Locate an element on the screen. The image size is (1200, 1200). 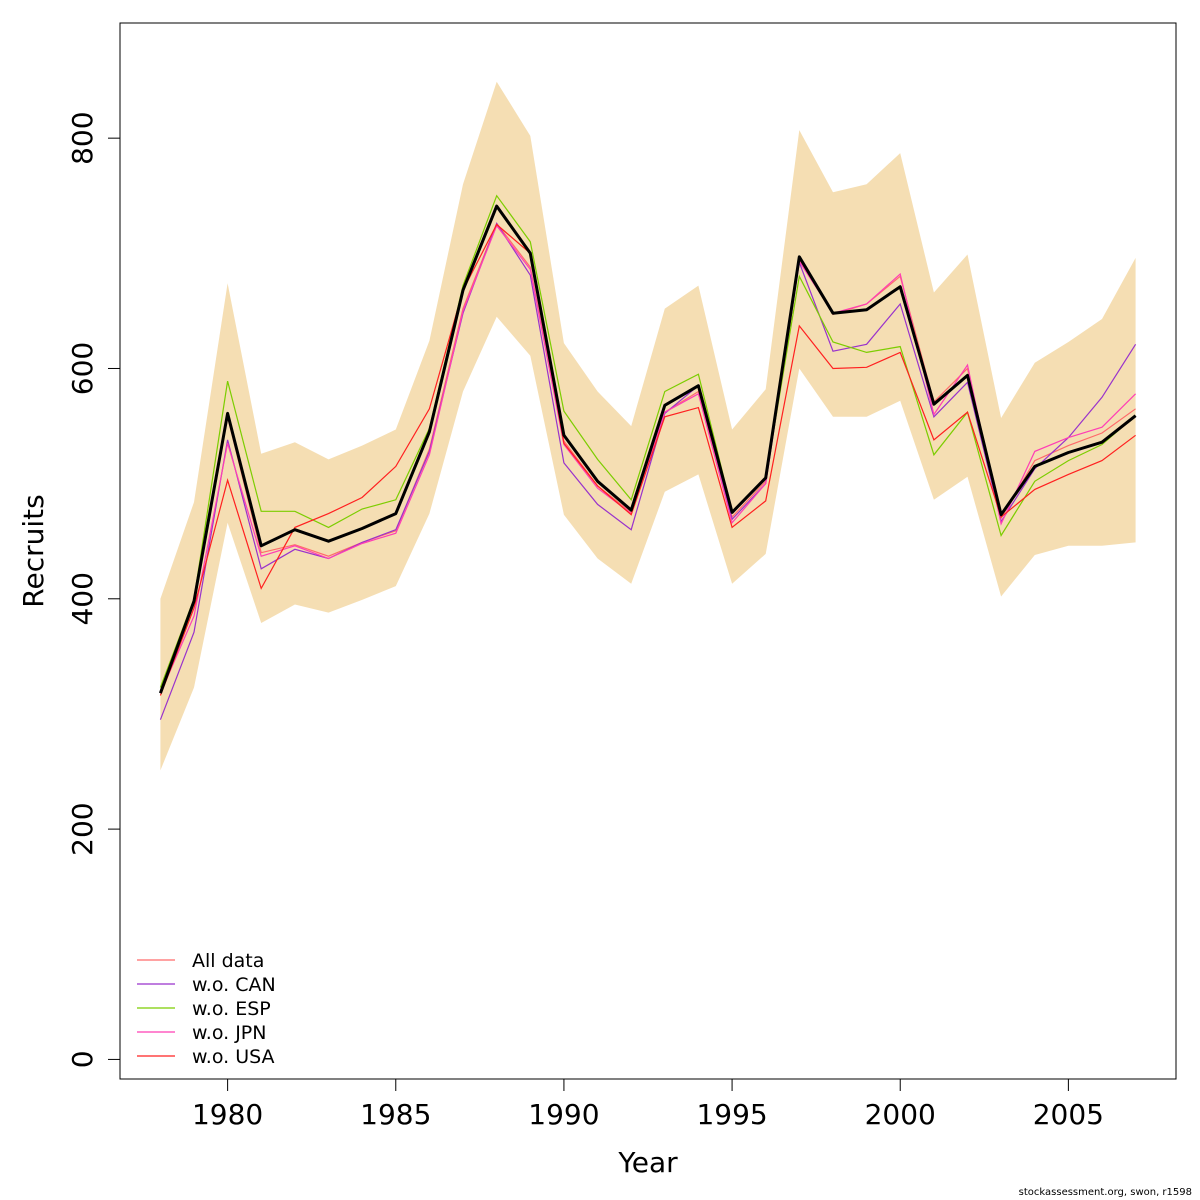
legend-item: w.o. USA is located at coordinates (206, 1057).